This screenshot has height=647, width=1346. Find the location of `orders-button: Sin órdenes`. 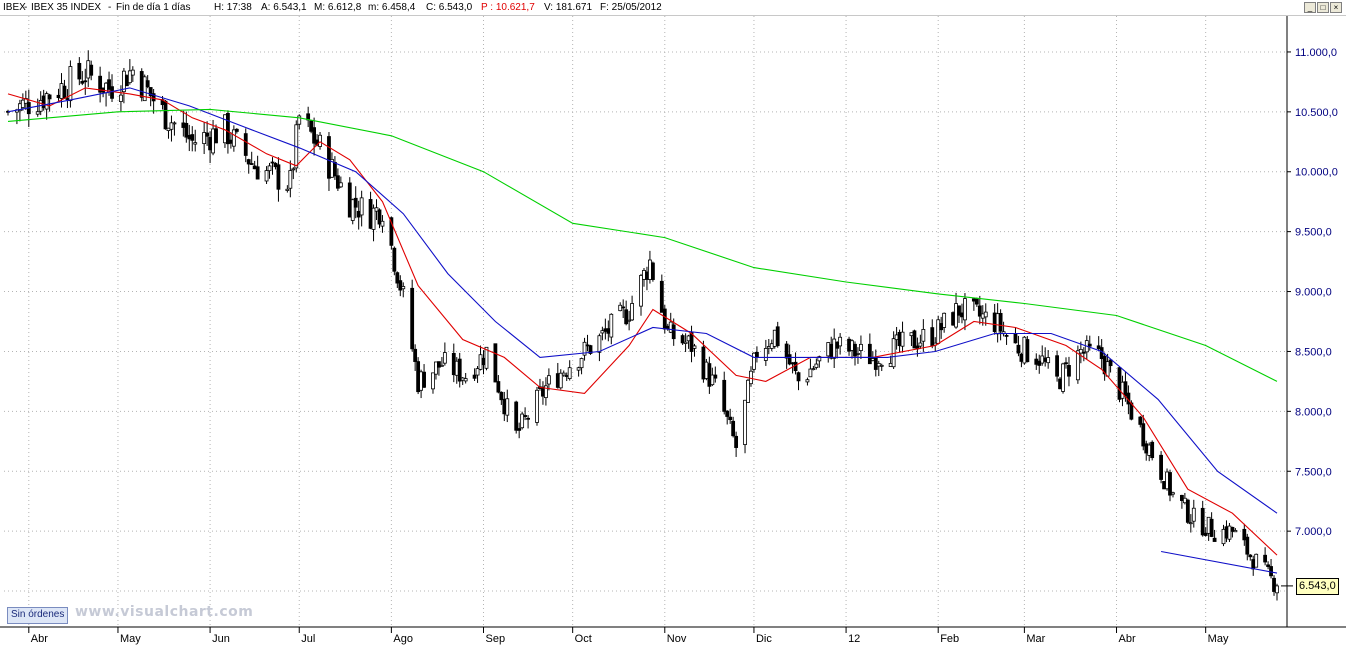

orders-button: Sin órdenes is located at coordinates (38, 615).